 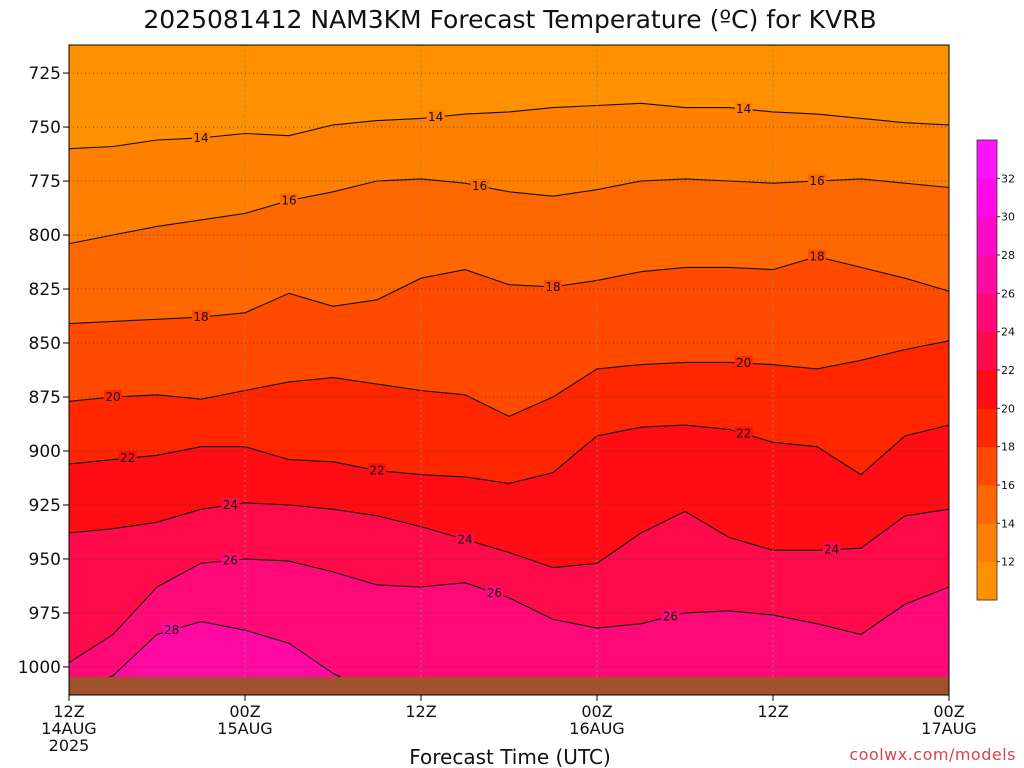 I want to click on colorbar-label-32: 32, so click(x=1008, y=178).